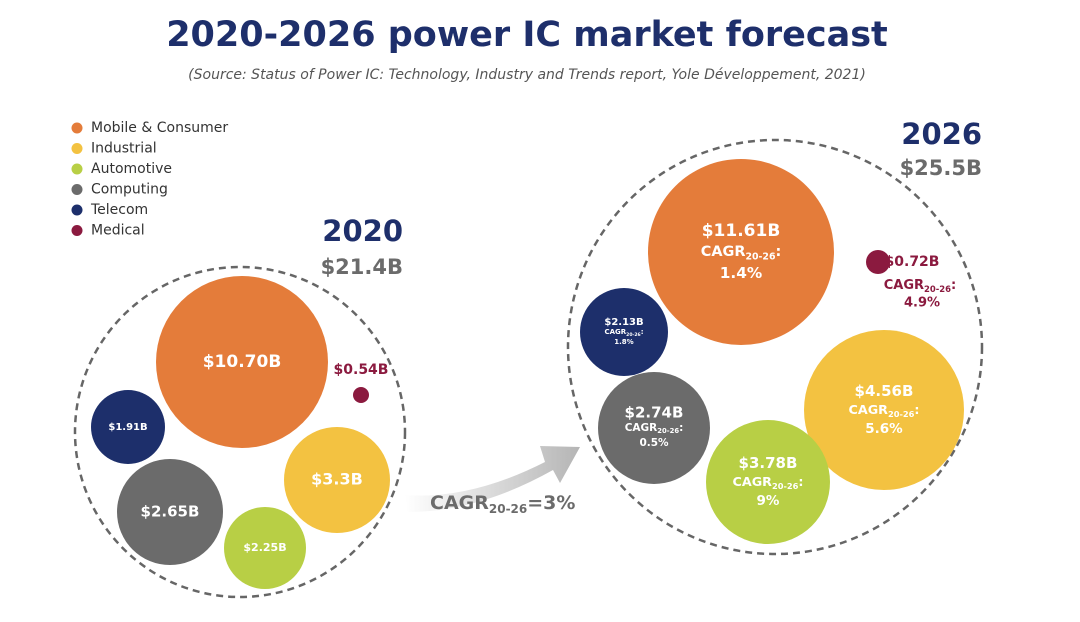  What do you see at coordinates (118, 231) in the screenshot?
I see `legend-label: Medical` at bounding box center [118, 231].